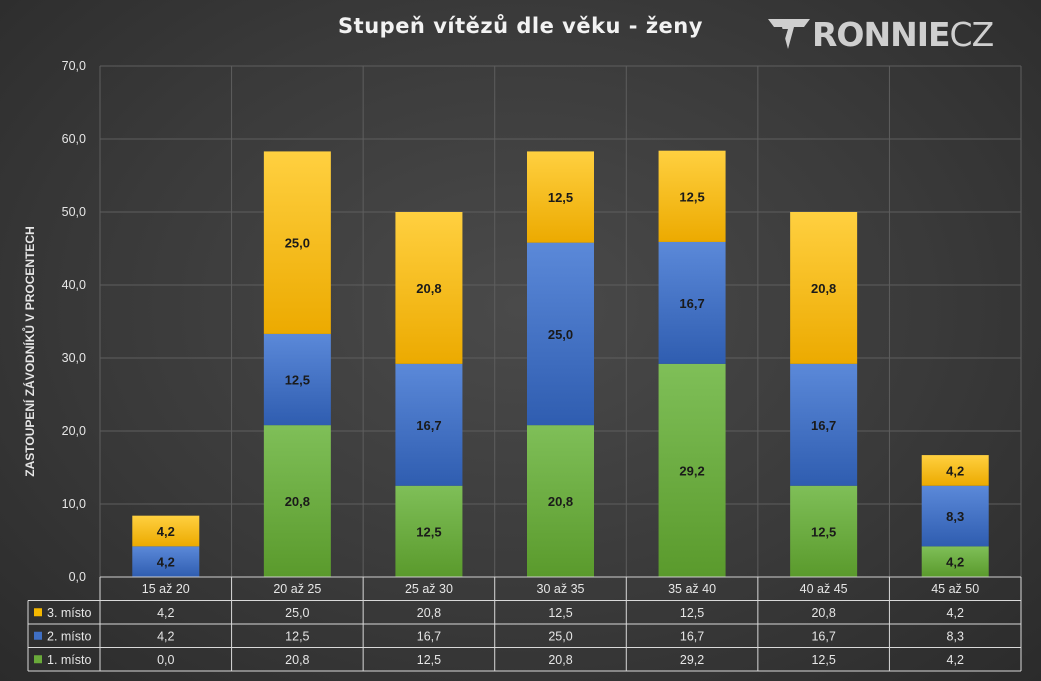 The image size is (1041, 681). I want to click on x-tick-label: 35 až 40, so click(692, 589).